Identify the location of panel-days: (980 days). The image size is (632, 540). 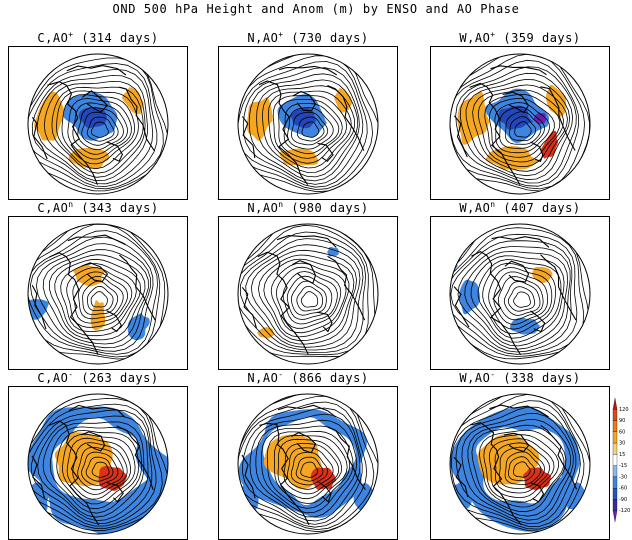
(326, 208).